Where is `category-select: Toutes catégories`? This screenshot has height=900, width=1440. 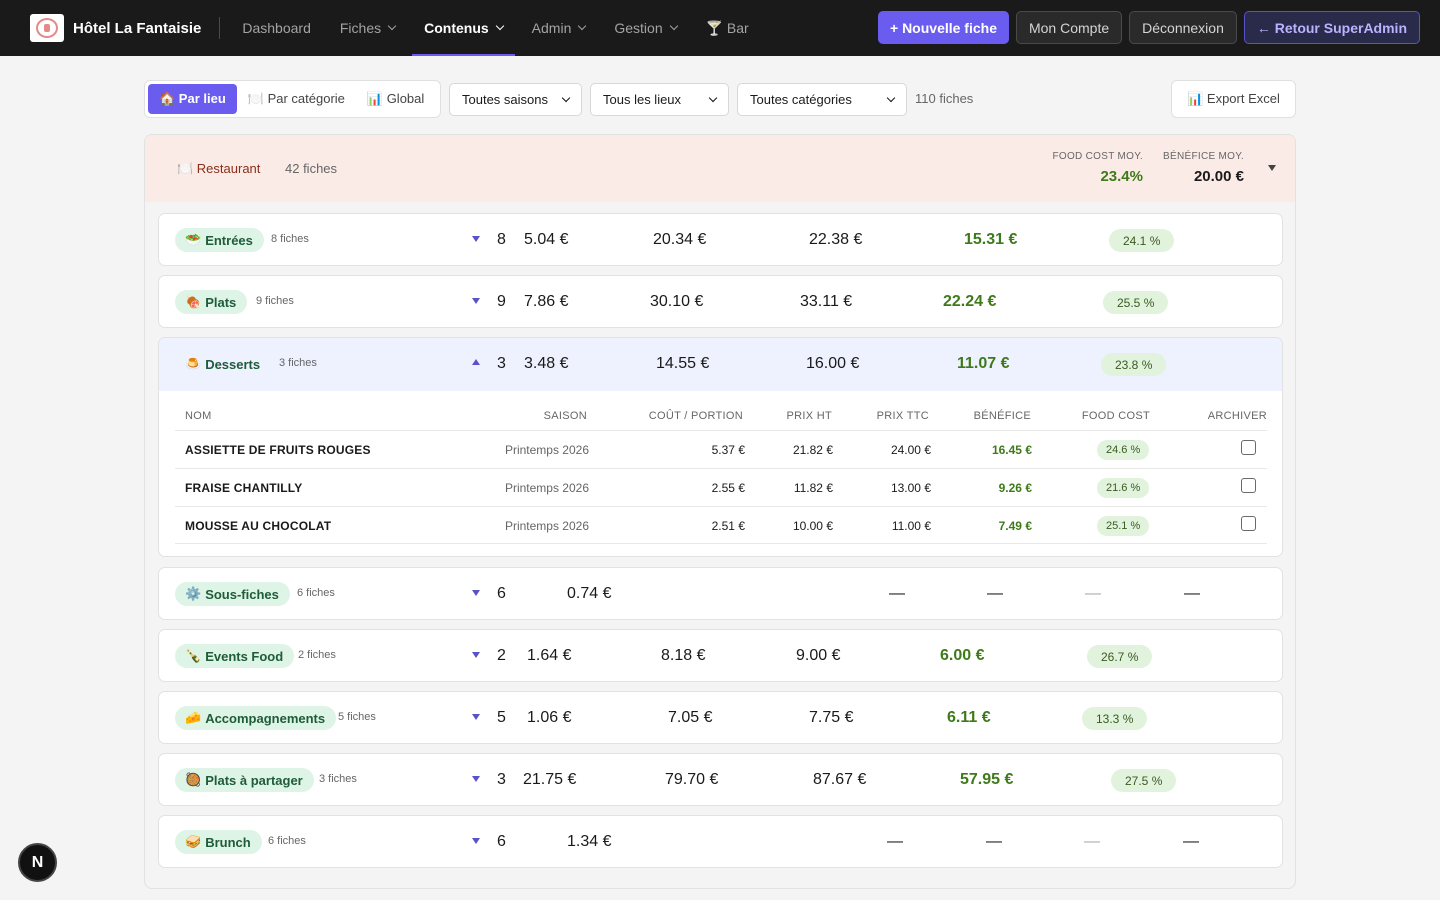 category-select: Toutes catégories is located at coordinates (822, 99).